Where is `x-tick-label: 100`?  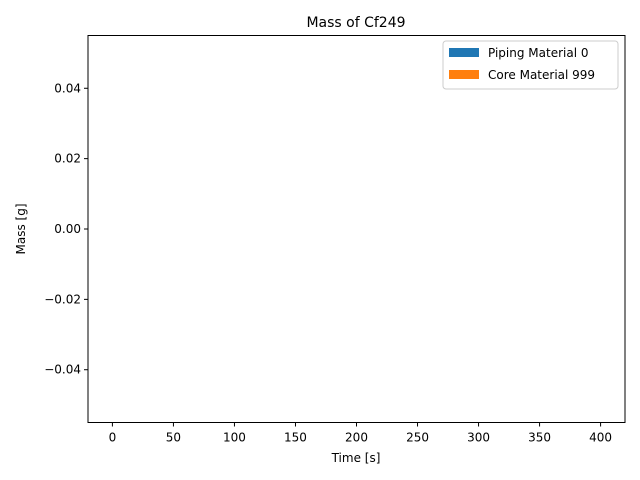
x-tick-label: 100 is located at coordinates (234, 438).